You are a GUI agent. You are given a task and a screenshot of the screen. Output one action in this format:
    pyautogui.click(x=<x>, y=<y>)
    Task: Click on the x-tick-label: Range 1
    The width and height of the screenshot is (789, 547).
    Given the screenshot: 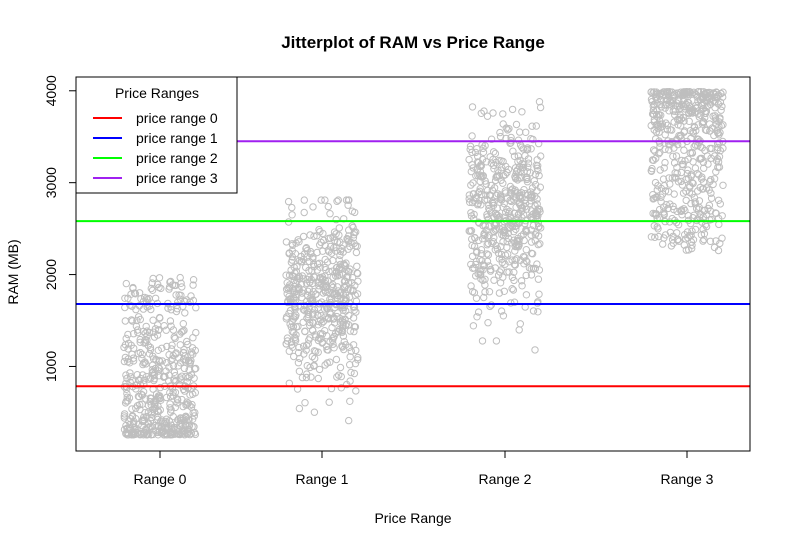 What is the action you would take?
    pyautogui.click(x=322, y=479)
    